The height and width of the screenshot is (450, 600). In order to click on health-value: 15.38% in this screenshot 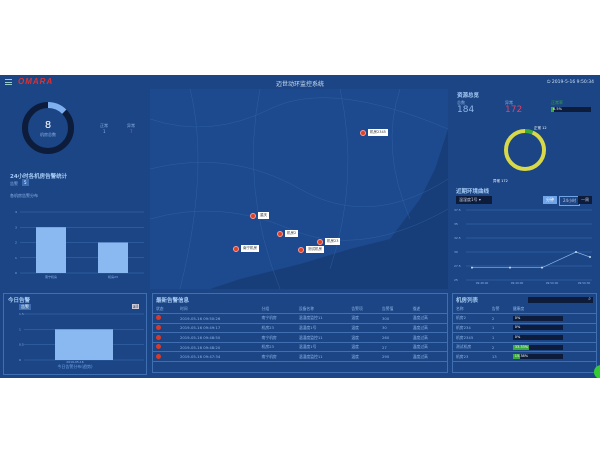, I will do `click(521, 356)`.